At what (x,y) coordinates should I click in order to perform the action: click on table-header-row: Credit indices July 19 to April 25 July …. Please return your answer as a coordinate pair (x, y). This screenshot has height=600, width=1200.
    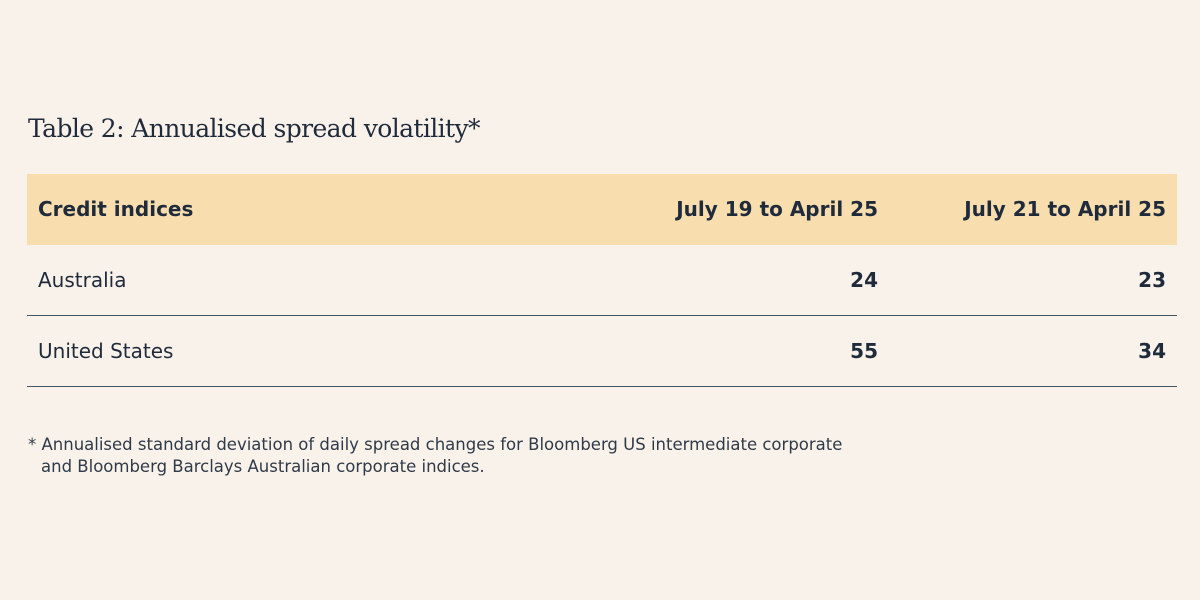
    Looking at the image, I should click on (602, 209).